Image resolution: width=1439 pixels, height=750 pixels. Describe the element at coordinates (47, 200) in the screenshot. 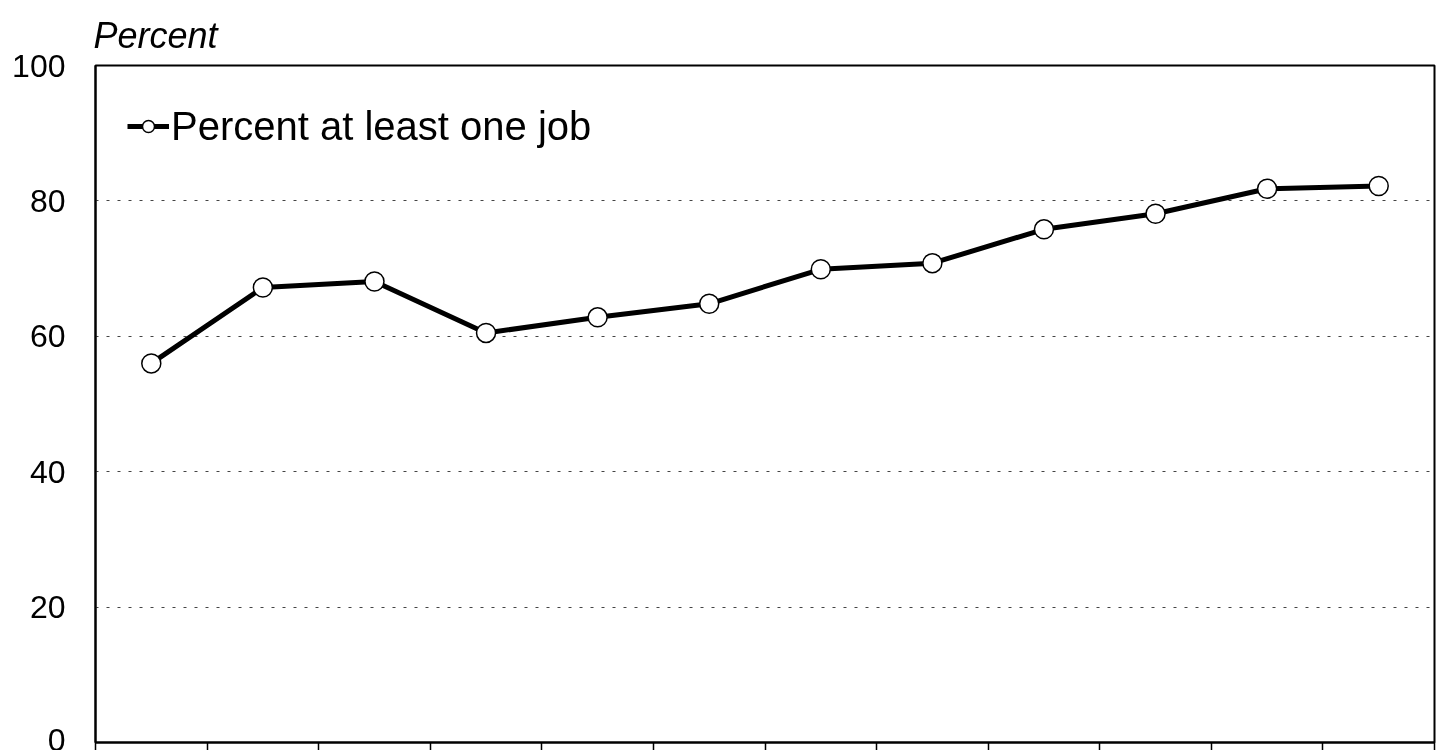

I see `y-tick-label: 80` at that location.